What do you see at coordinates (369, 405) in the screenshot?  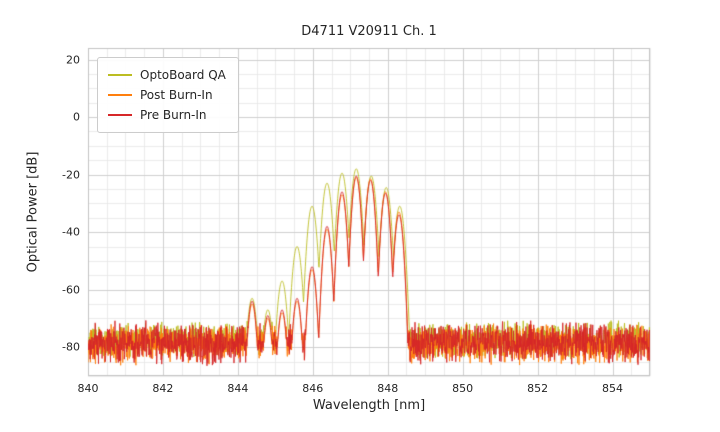 I see `x-axis-label: Wavelength [nm]` at bounding box center [369, 405].